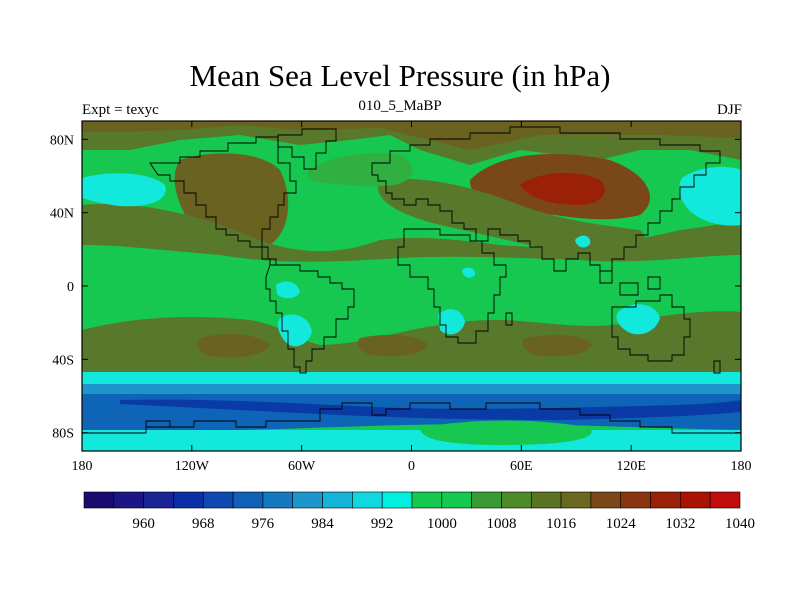 This screenshot has width=800, height=600. What do you see at coordinates (442, 524) in the screenshot?
I see `colorbar-label: 1000` at bounding box center [442, 524].